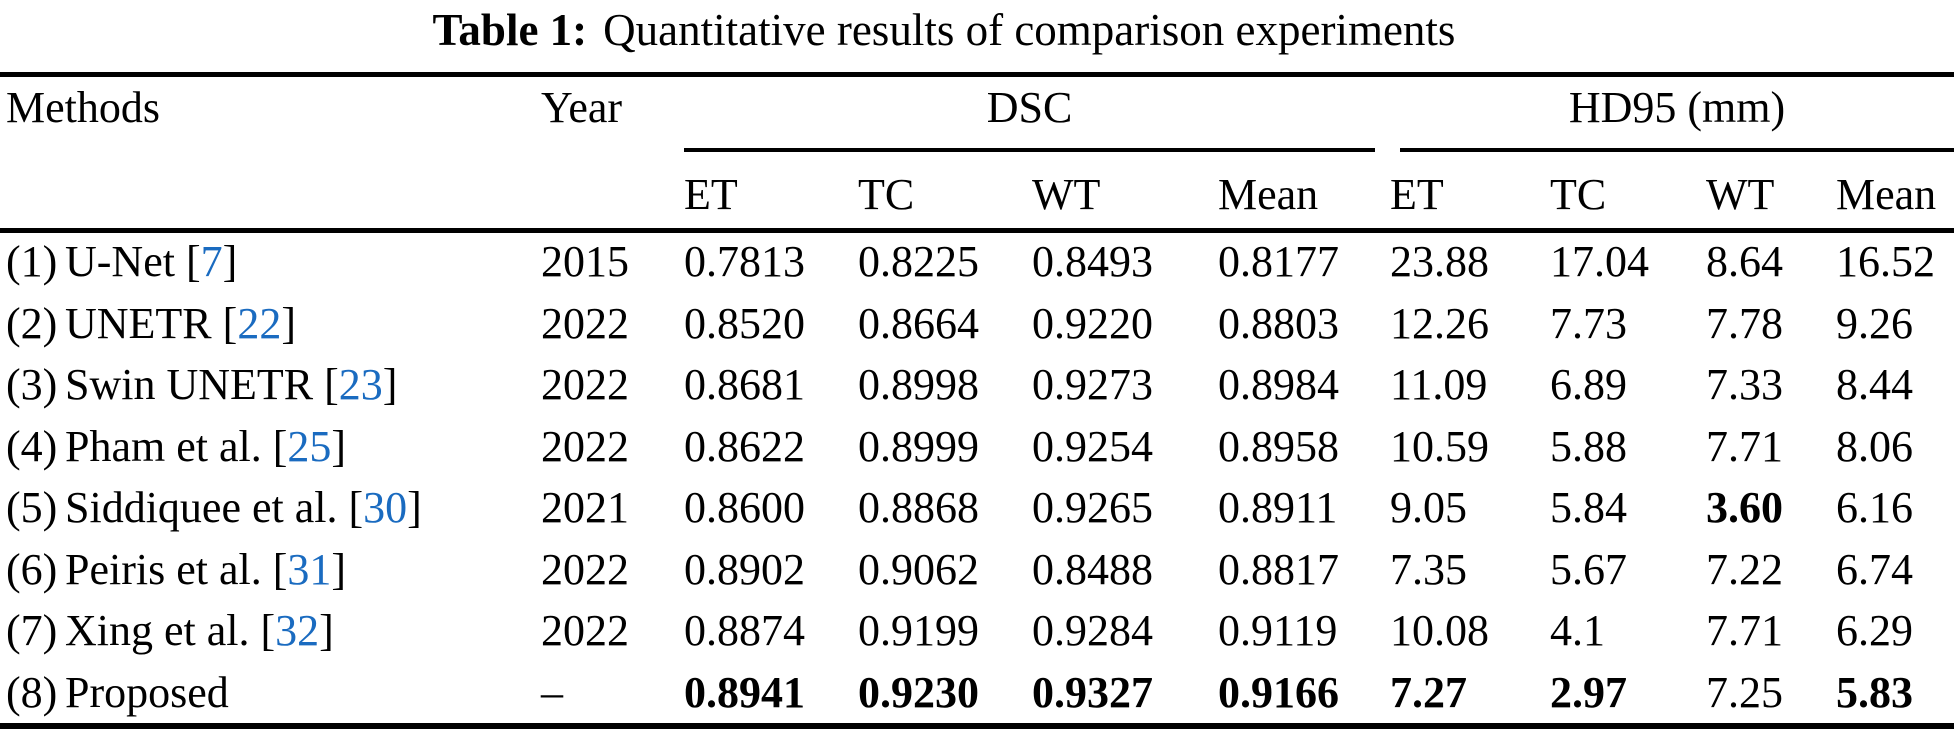 The width and height of the screenshot is (1954, 737). I want to click on row-number: (7), so click(32, 630).